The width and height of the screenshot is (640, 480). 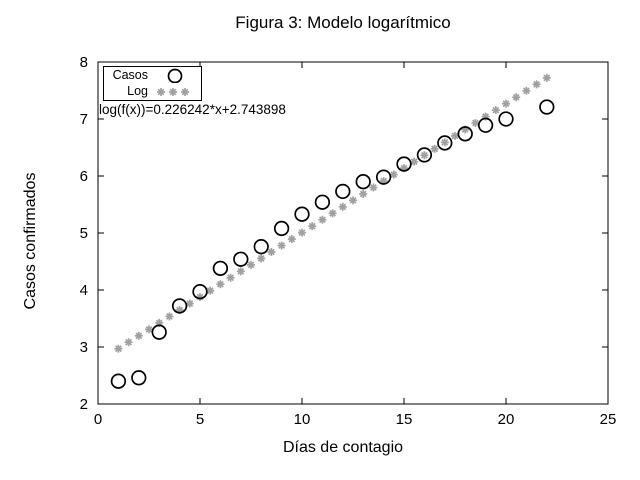 I want to click on x-tick-label: 0, so click(x=98, y=419).